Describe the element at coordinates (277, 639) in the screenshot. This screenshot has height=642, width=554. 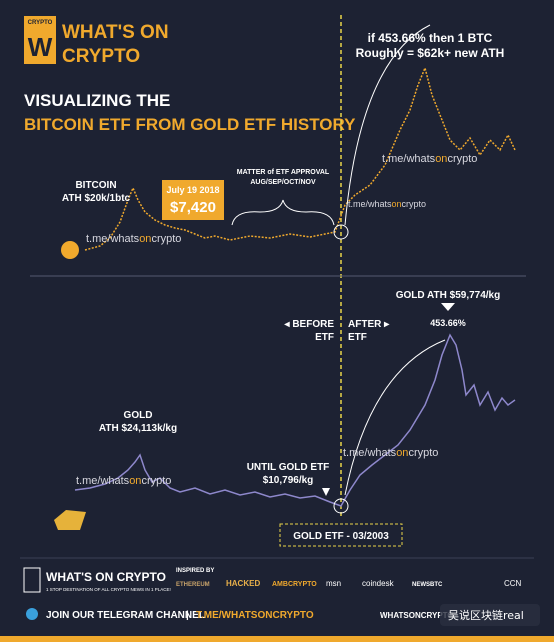
I see `bottom-band` at that location.